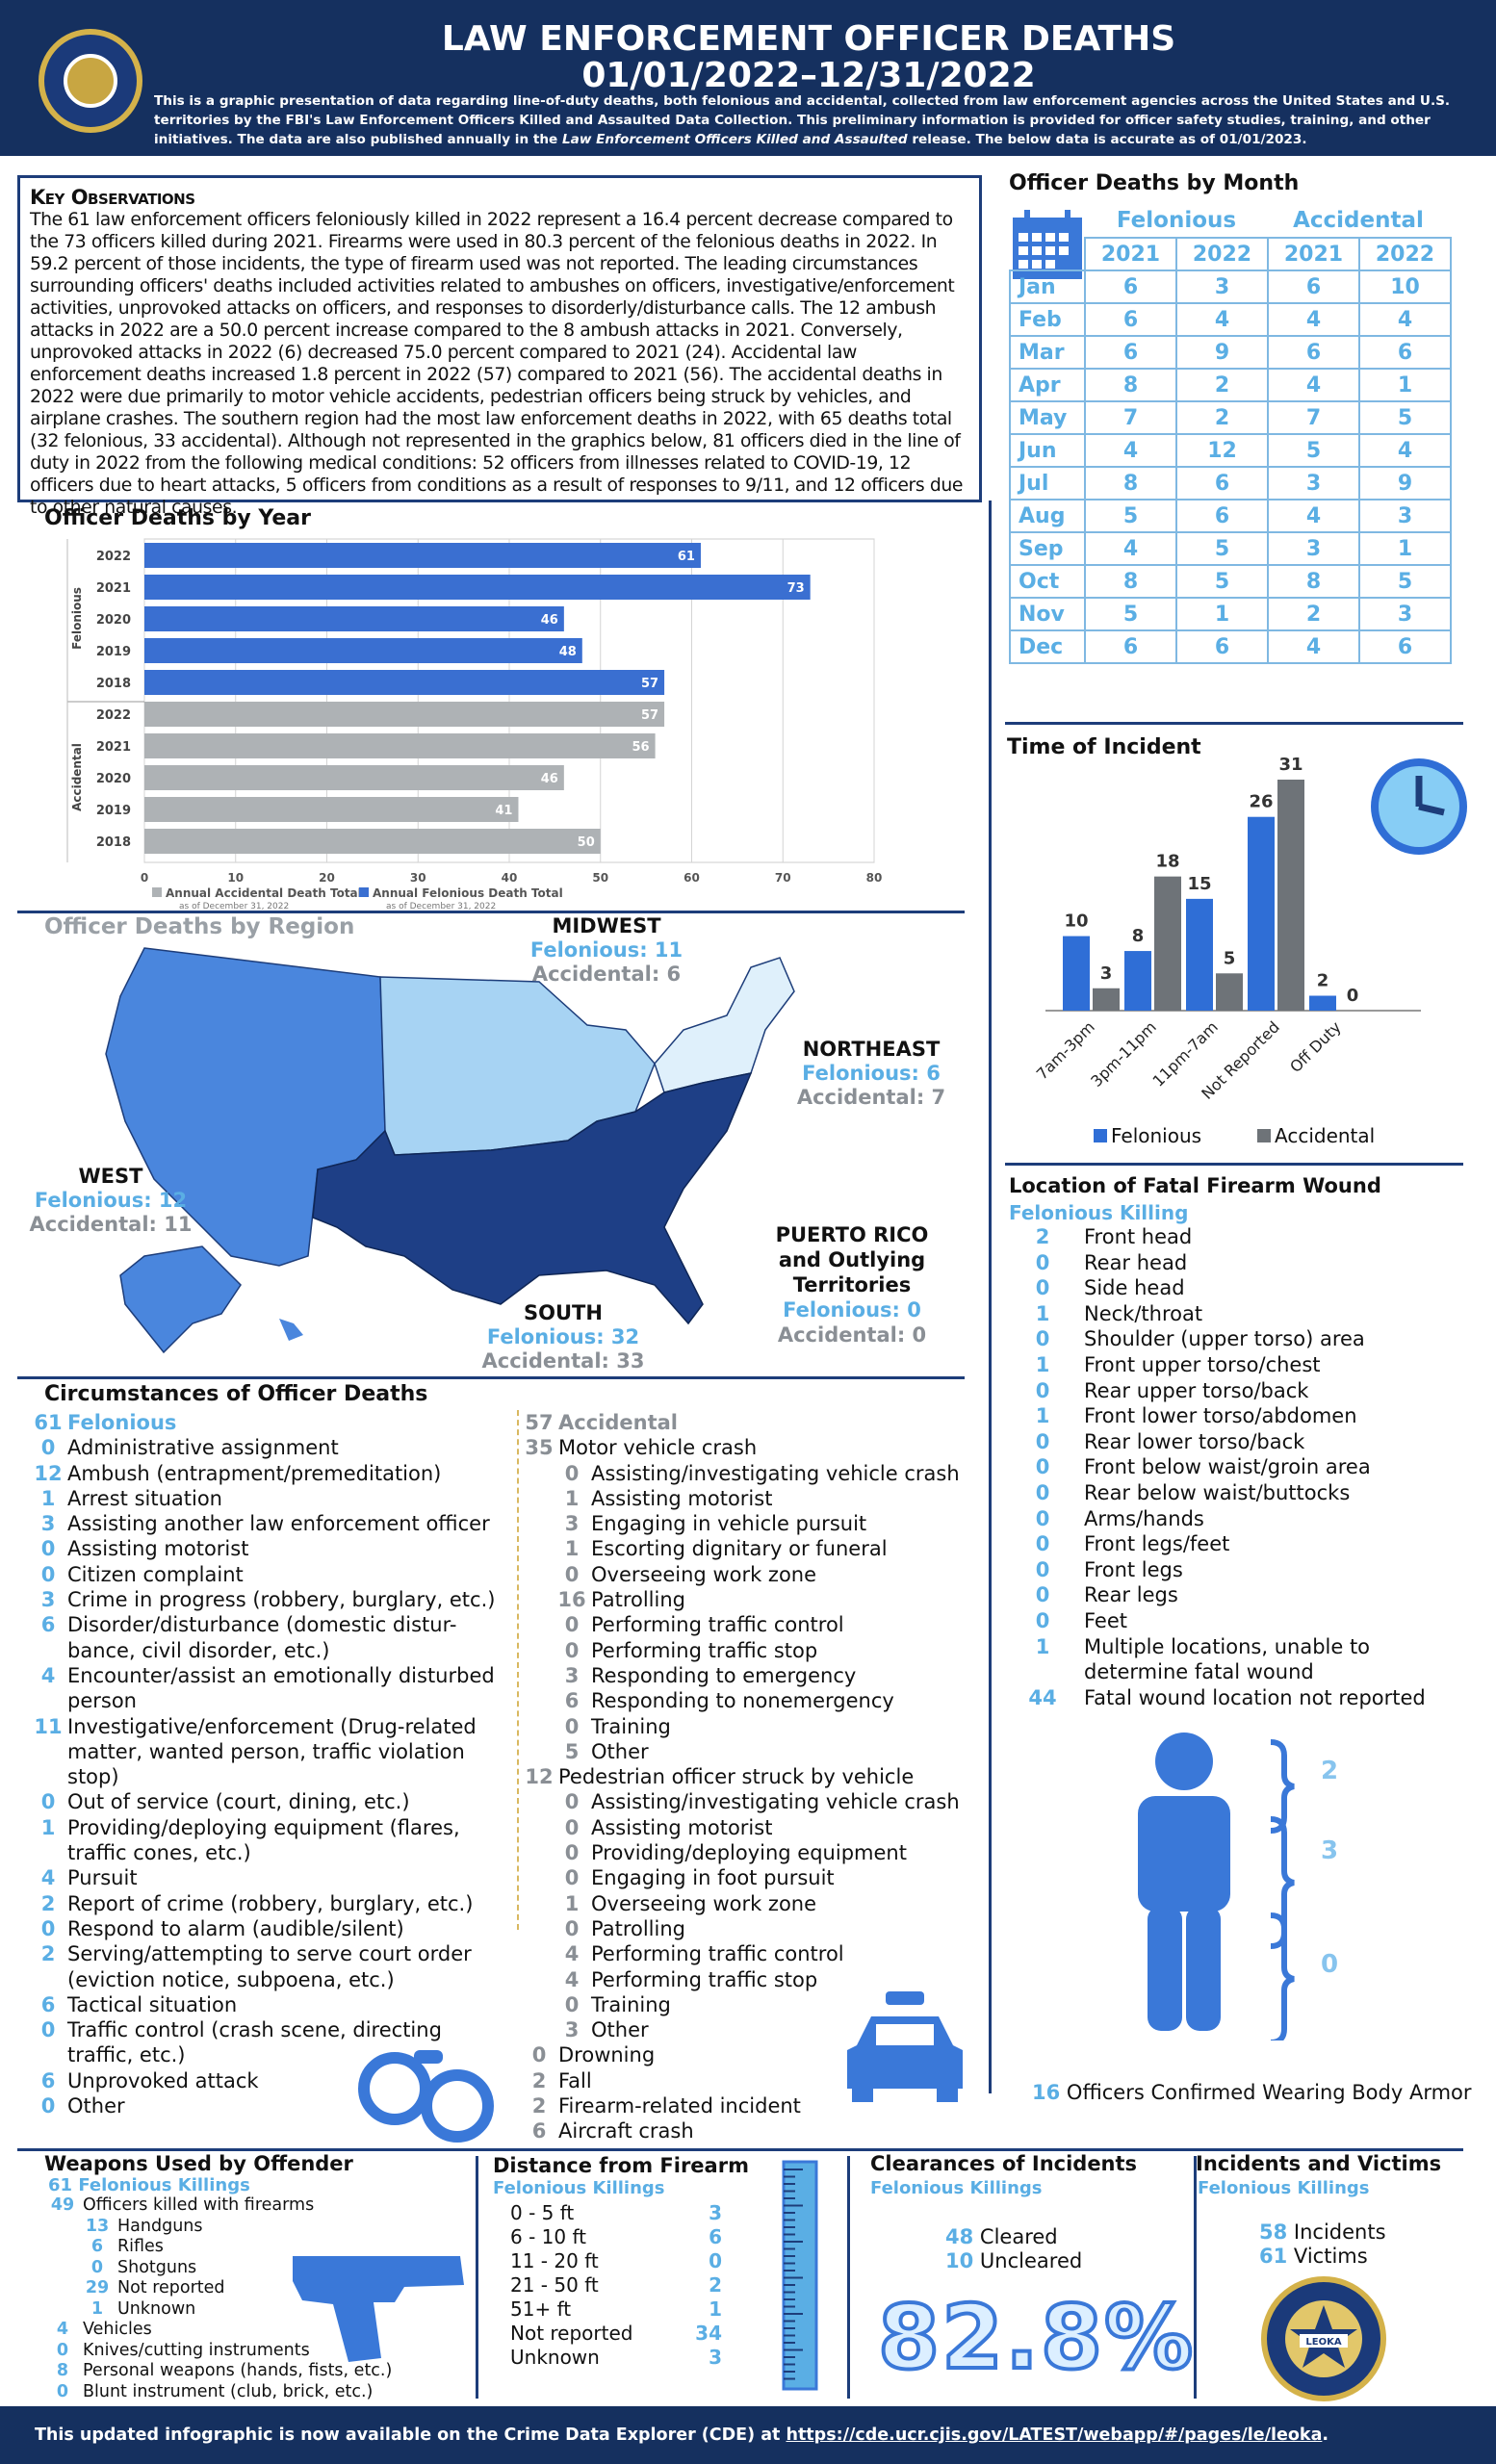  Describe the element at coordinates (650, 715) in the screenshot. I see `bar-value-label: 57` at that location.